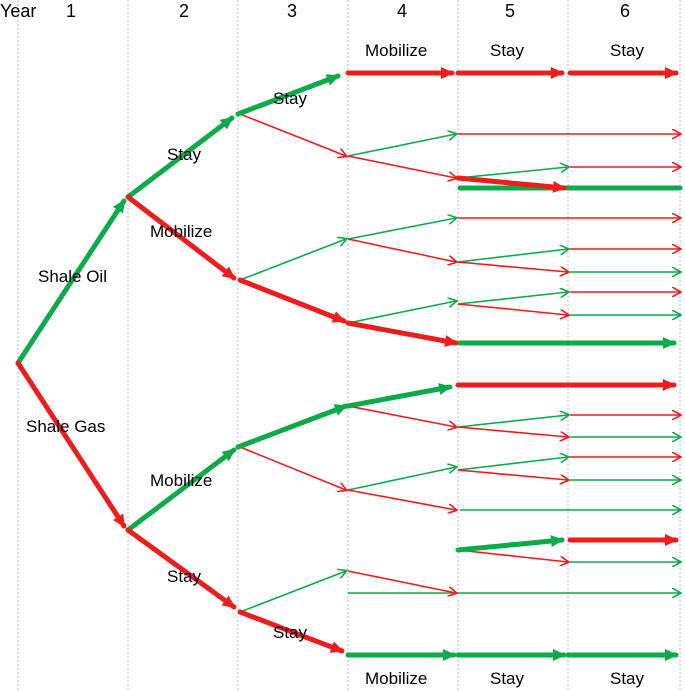  What do you see at coordinates (402, 11) in the screenshot?
I see `year-4: 4` at bounding box center [402, 11].